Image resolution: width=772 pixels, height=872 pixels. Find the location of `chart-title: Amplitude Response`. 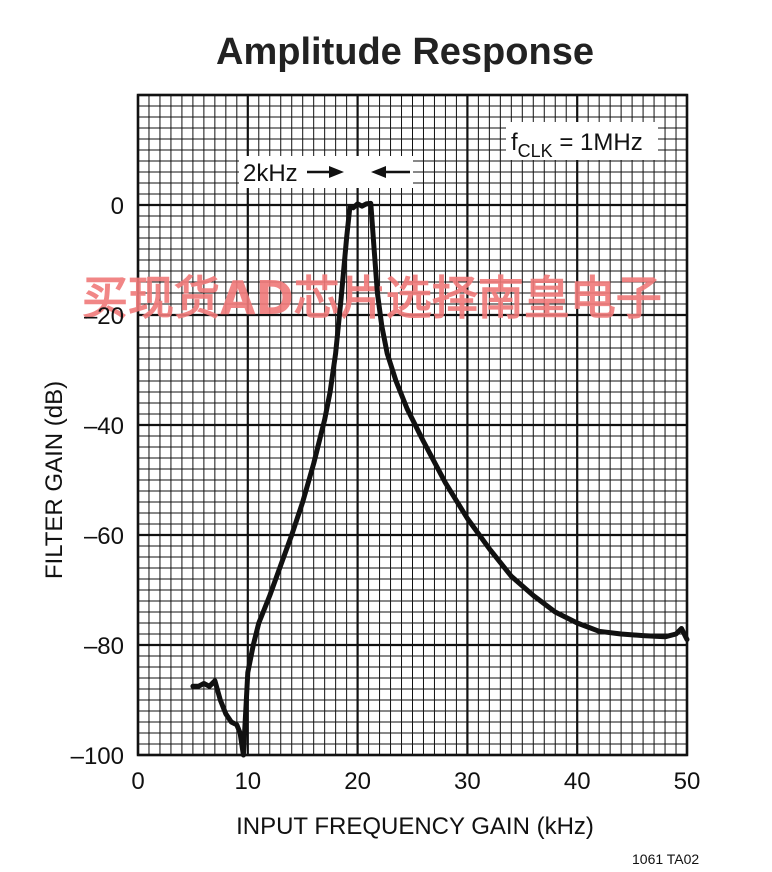

chart-title: Amplitude Response is located at coordinates (405, 52).